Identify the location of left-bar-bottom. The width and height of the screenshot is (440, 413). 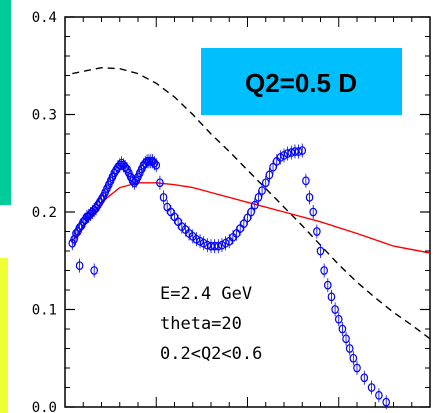
(4, 335).